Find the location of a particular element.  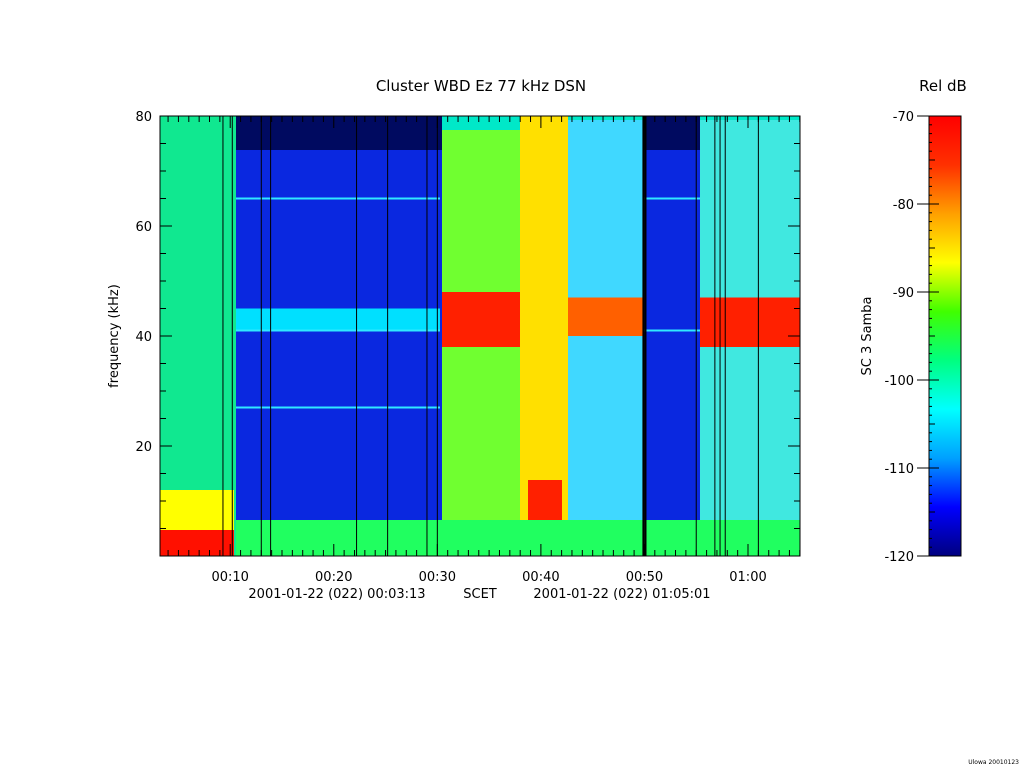

x-range-end-label: 2001-01-22 (022) 01:05:01 is located at coordinates (621, 594).